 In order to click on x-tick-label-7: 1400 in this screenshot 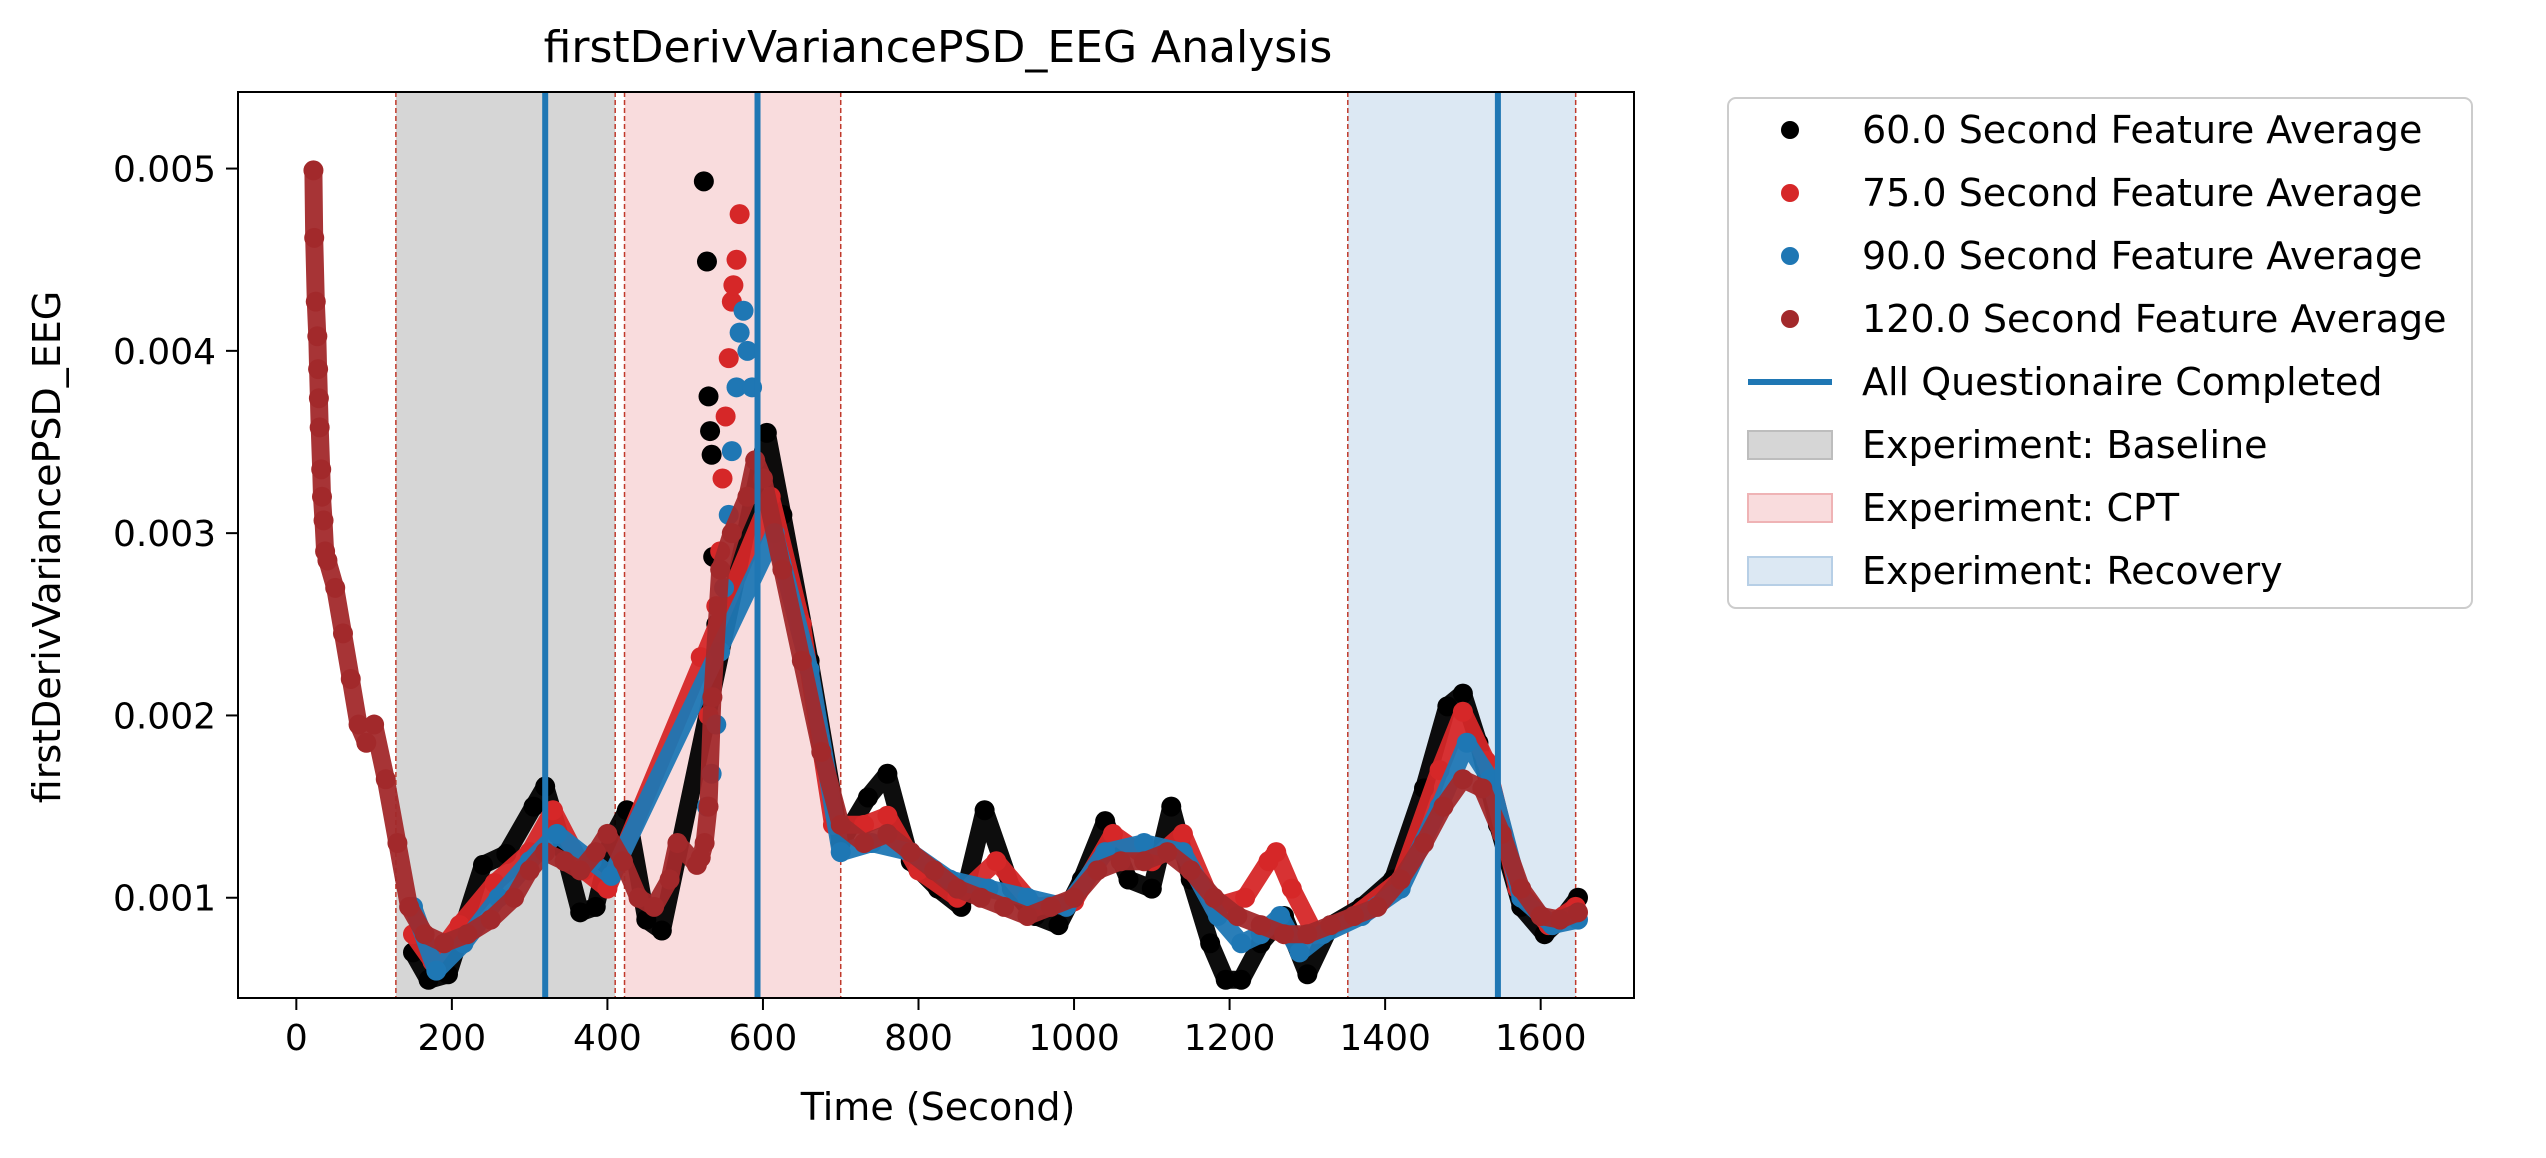, I will do `click(1385, 1038)`.